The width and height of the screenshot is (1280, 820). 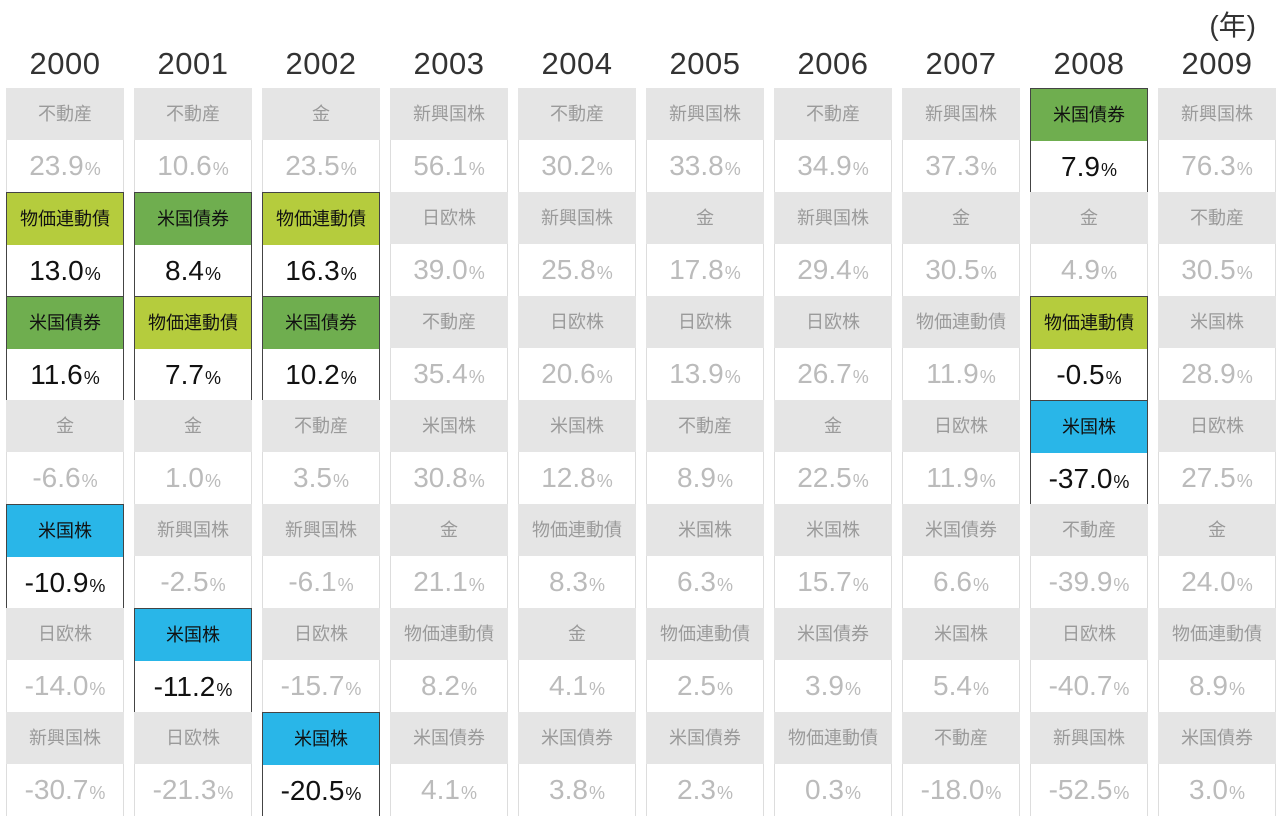 What do you see at coordinates (184, 165) in the screenshot?
I see `return-number: 10.6` at bounding box center [184, 165].